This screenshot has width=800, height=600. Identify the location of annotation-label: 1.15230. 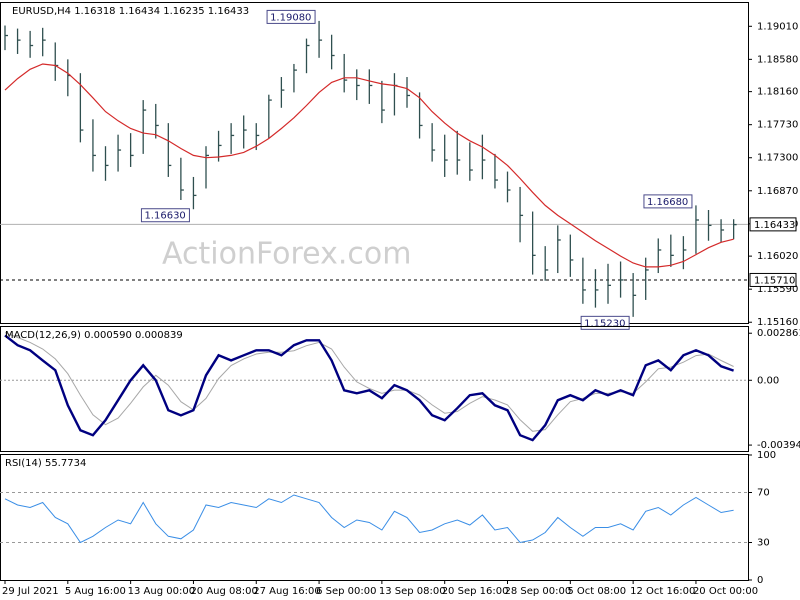
(604, 323).